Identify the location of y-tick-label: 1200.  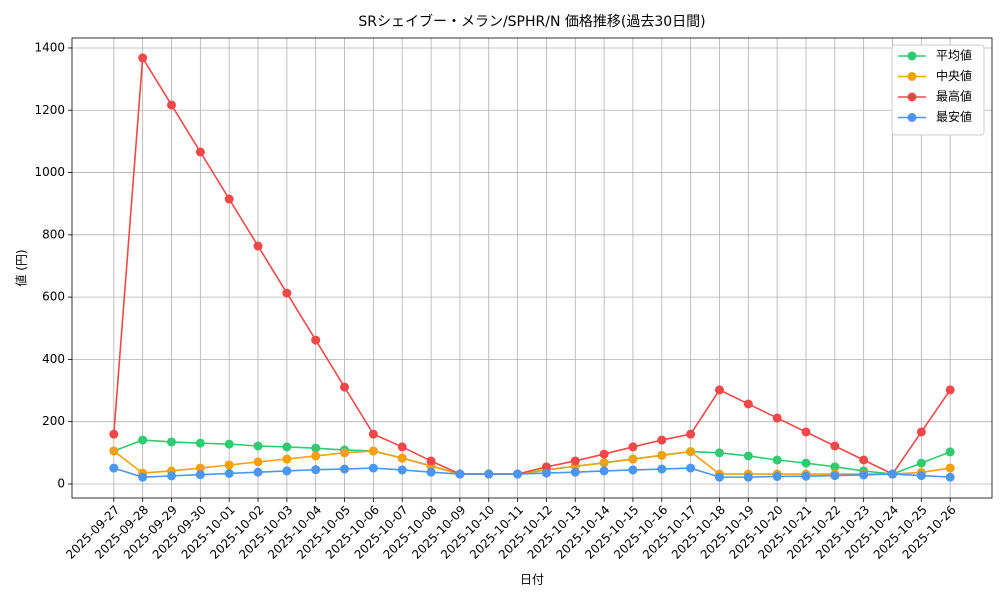
(49, 110).